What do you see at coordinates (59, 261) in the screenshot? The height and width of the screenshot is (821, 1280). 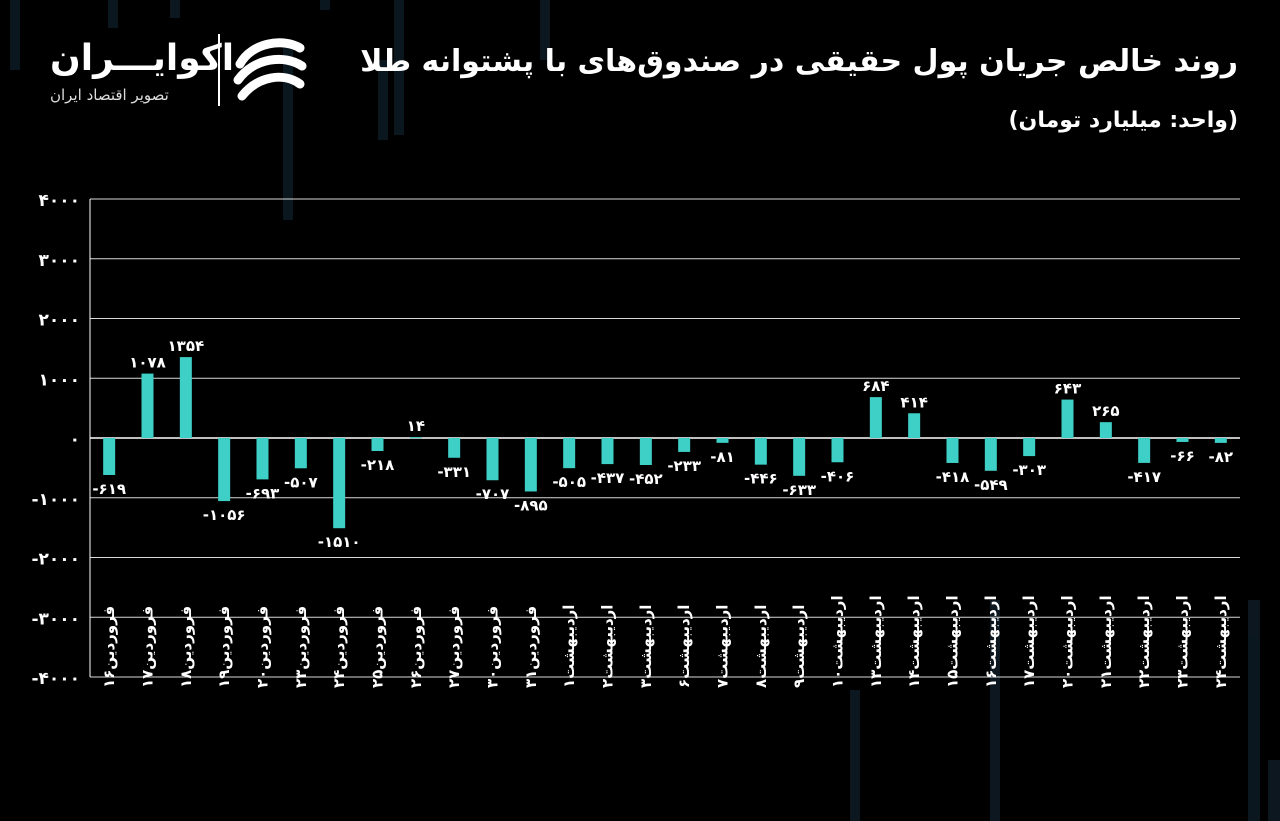 I see `y-tick-label: ۳۰۰۰` at bounding box center [59, 261].